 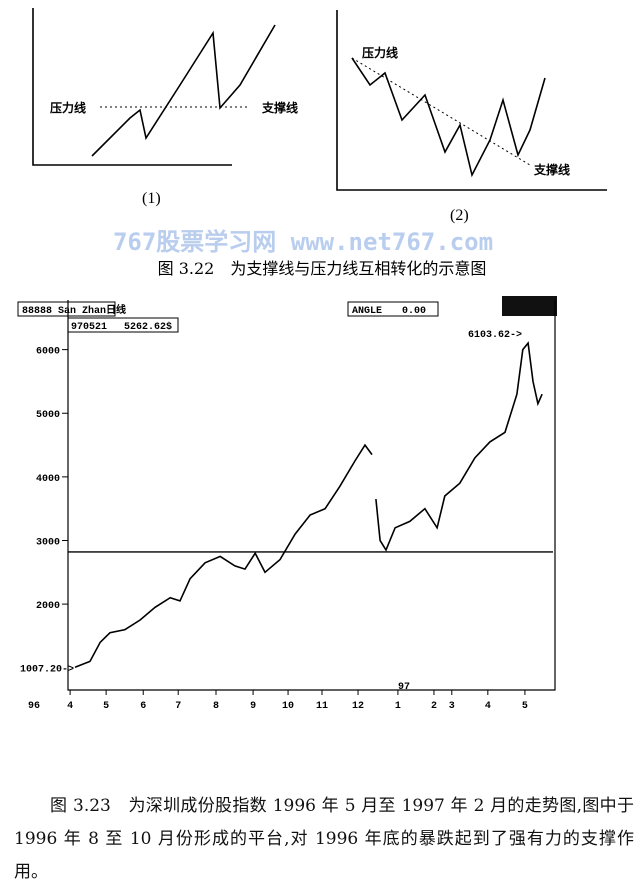 What do you see at coordinates (434, 706) in the screenshot?
I see `x-tick-label: 2` at bounding box center [434, 706].